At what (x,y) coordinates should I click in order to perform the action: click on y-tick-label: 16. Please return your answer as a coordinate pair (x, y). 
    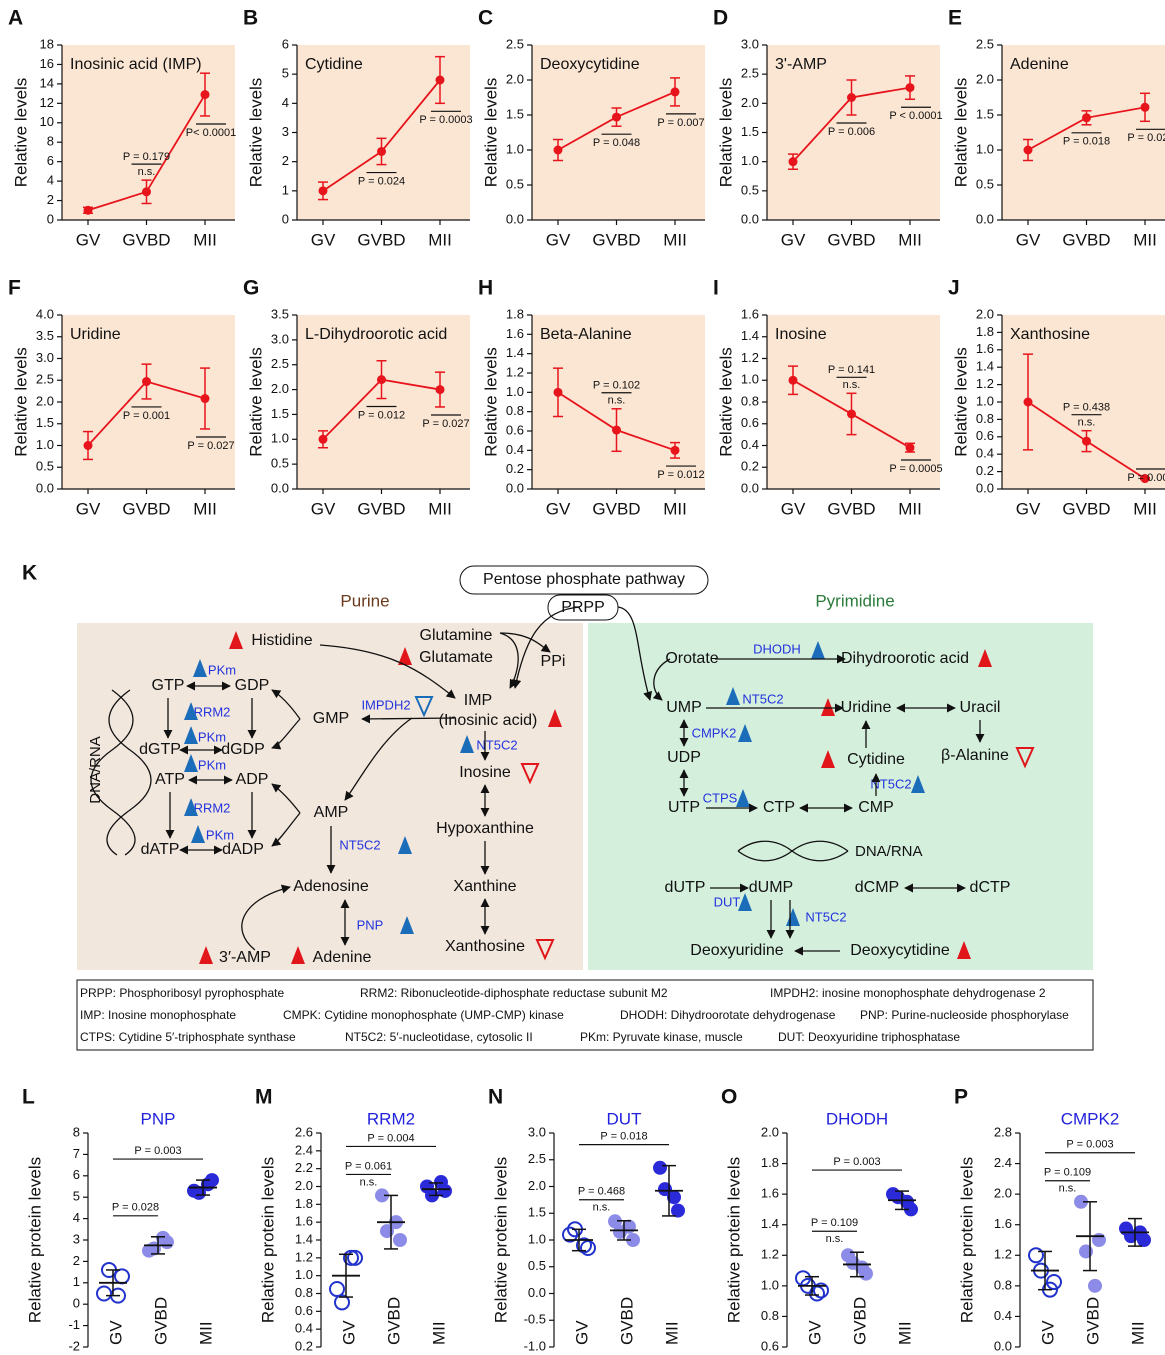
    Looking at the image, I should click on (47, 63).